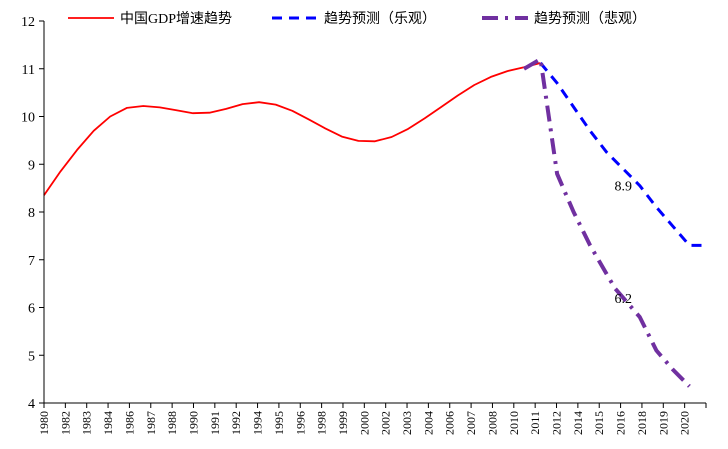 This screenshot has height=449, width=728. What do you see at coordinates (386, 423) in the screenshot?
I see `x-tick-label: 2002` at bounding box center [386, 423].